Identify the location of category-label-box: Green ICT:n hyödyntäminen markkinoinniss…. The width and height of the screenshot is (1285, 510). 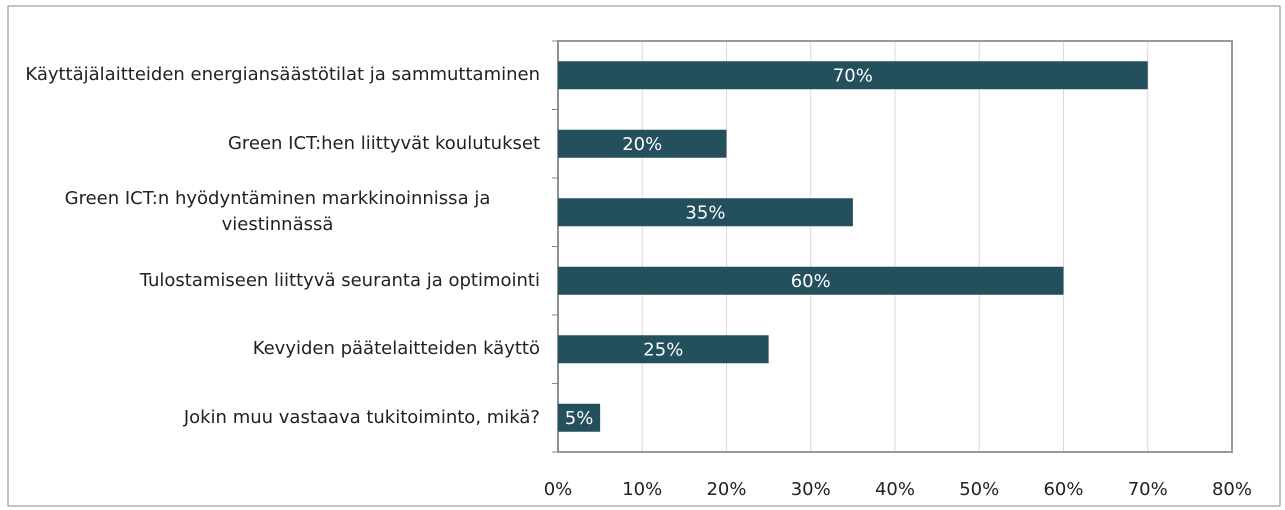
(277, 212).